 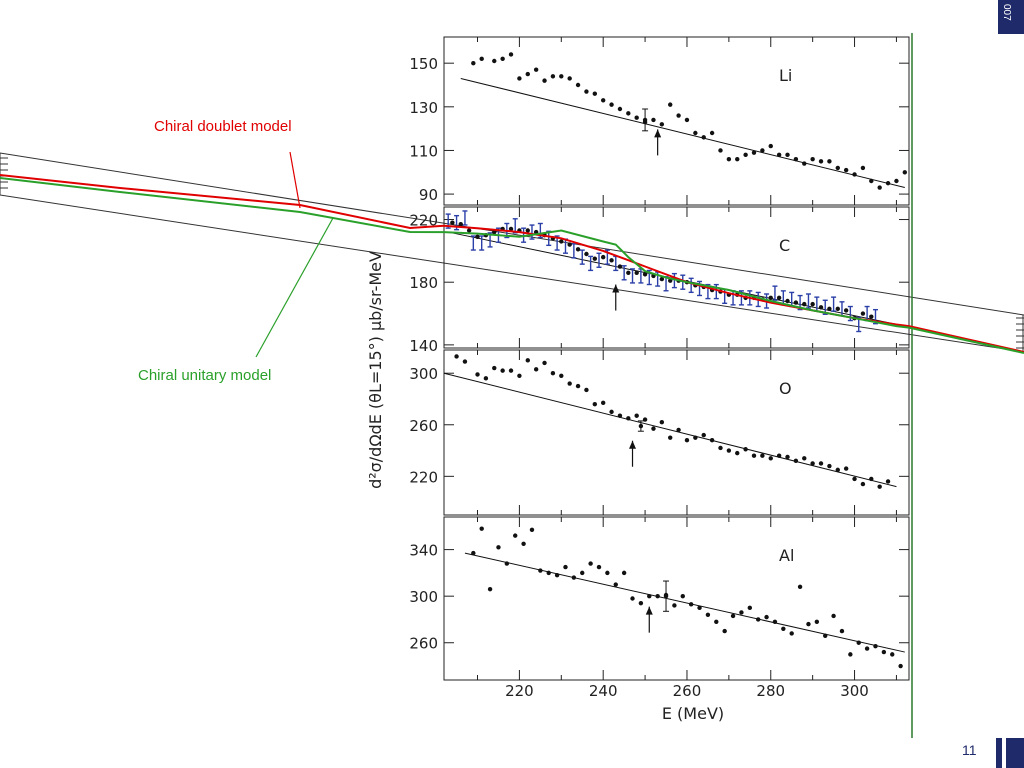 I want to click on panel-frame, so click(x=676, y=121).